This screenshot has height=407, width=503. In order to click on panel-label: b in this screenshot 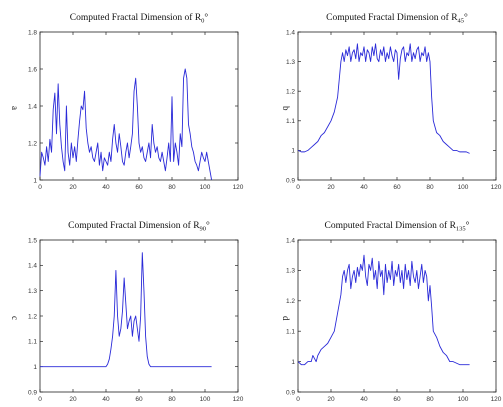, I will do `click(286, 108)`.